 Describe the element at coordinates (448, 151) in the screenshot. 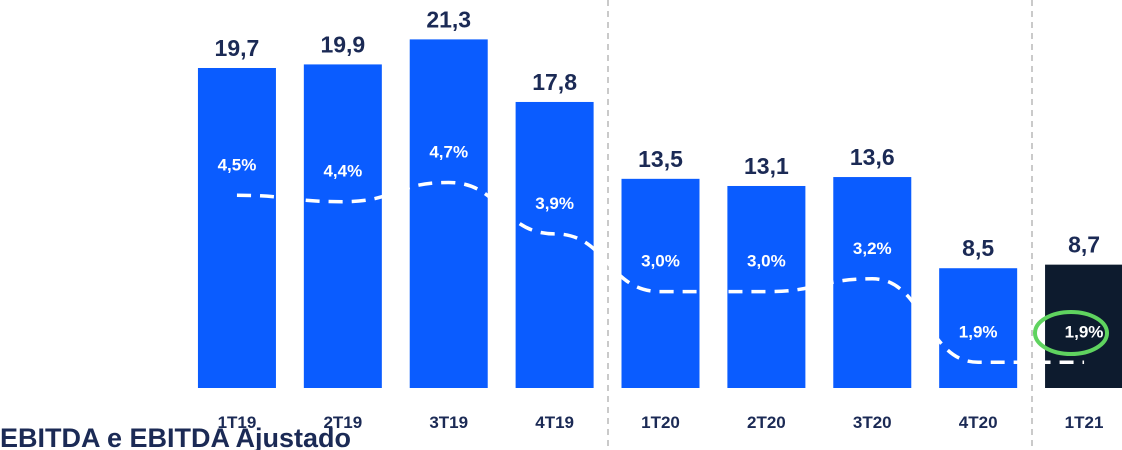

I see `line-value-label: 4,7%` at that location.